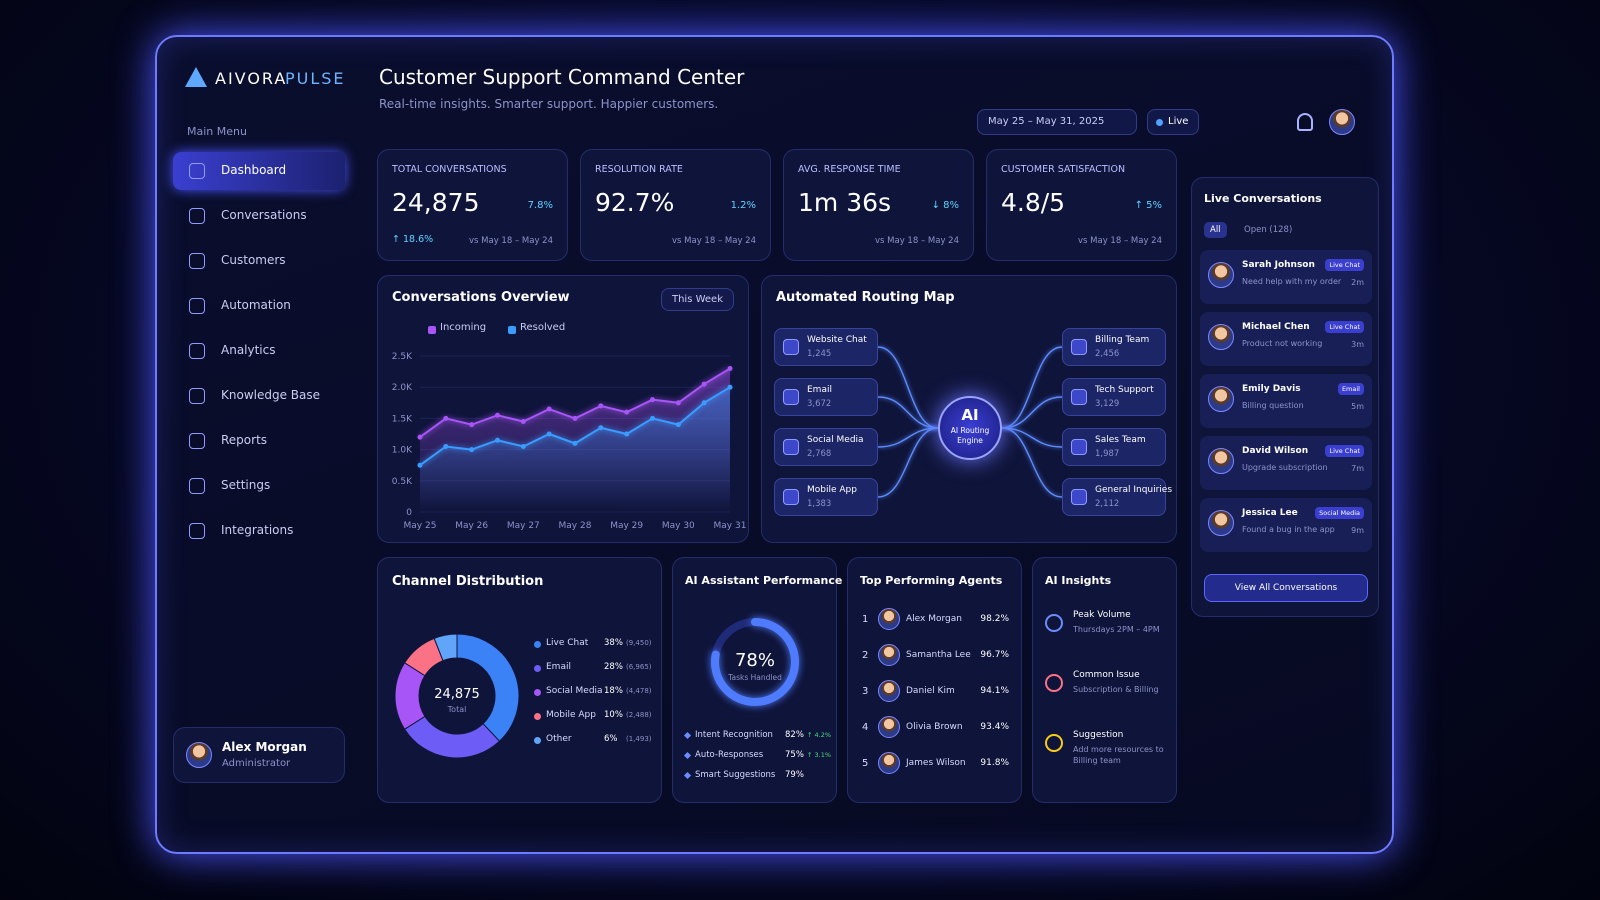 The image size is (1600, 900). Describe the element at coordinates (764, 580) in the screenshot. I see `card-title: AI Assistant Performance` at that location.